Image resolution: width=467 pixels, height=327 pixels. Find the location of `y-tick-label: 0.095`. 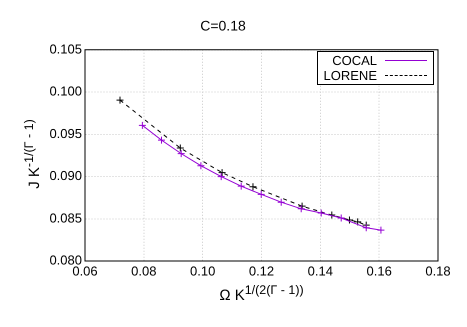

y-tick-label: 0.095 is located at coordinates (65, 133).